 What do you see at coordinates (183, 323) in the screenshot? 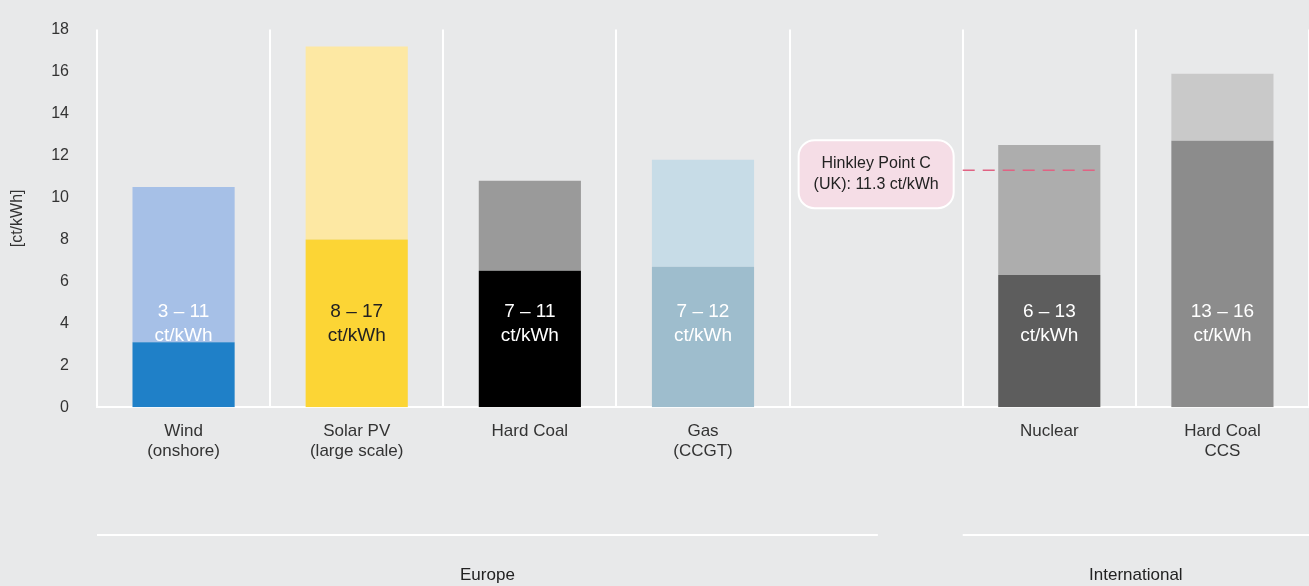
I see `annotation: 3 – 11 ct/kWh` at bounding box center [183, 323].